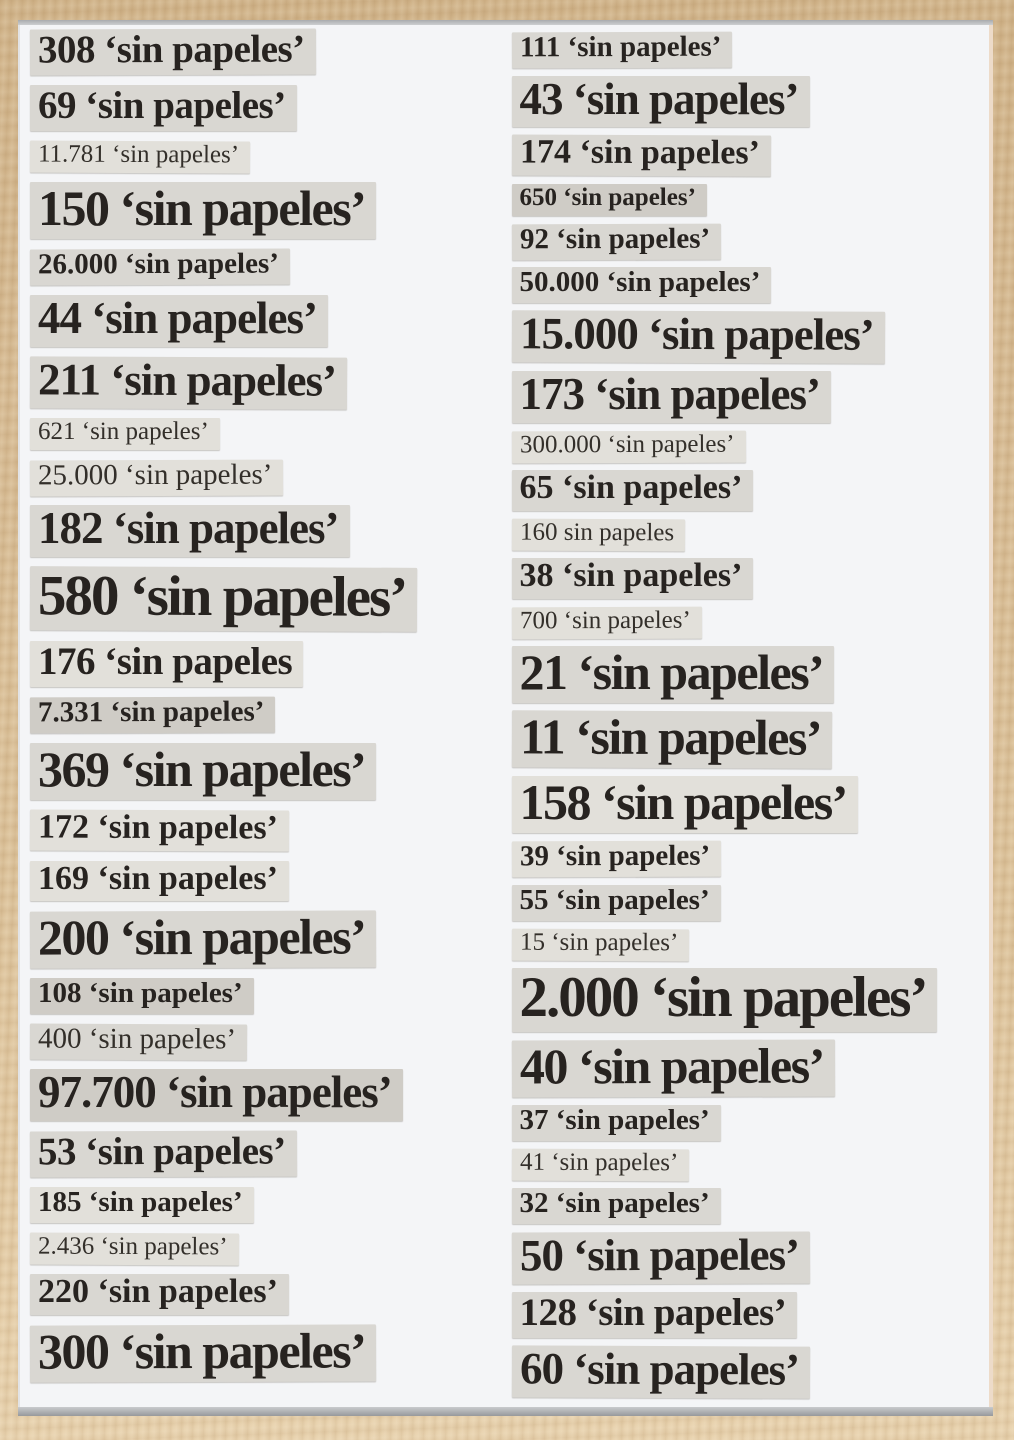 Image resolution: width=1014 pixels, height=1440 pixels. Describe the element at coordinates (203, 211) in the screenshot. I see `newspaper-clipping: 150 ‘sin papeles’` at that location.